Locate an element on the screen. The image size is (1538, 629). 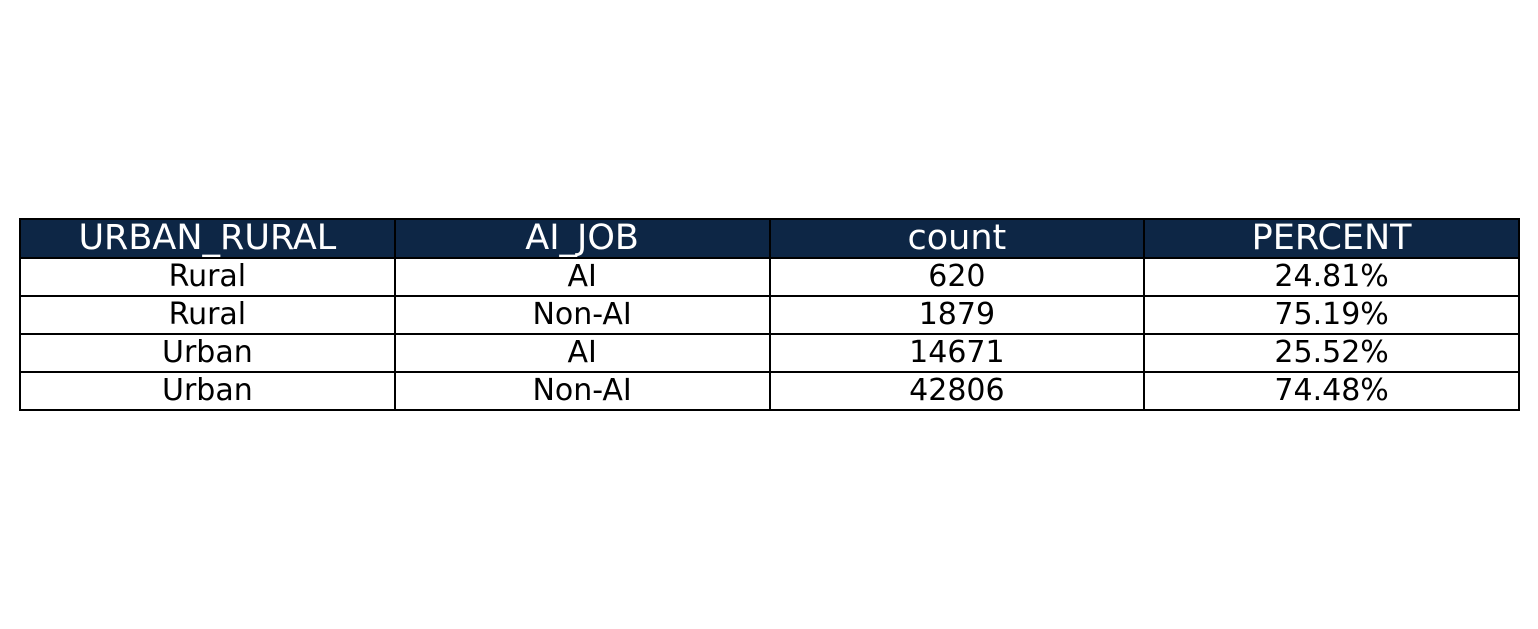
cell-count: 14671 is located at coordinates (957, 353).